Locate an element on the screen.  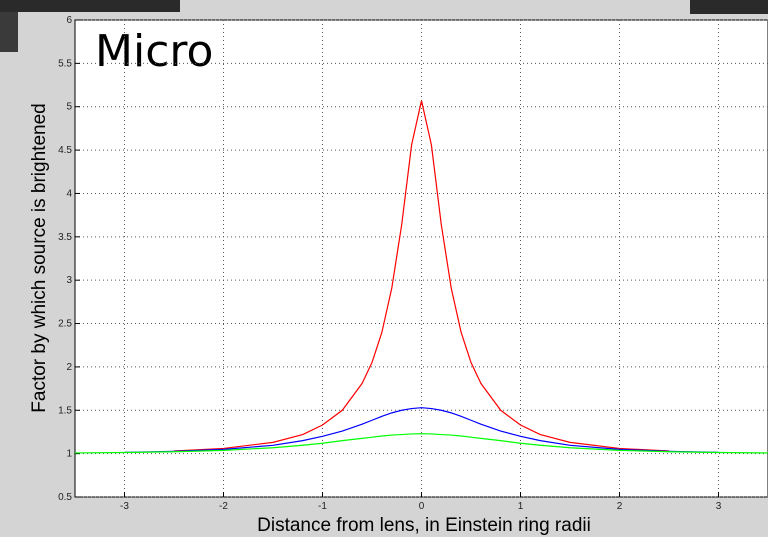
y-tick-label: 2.5 is located at coordinates (65, 324).